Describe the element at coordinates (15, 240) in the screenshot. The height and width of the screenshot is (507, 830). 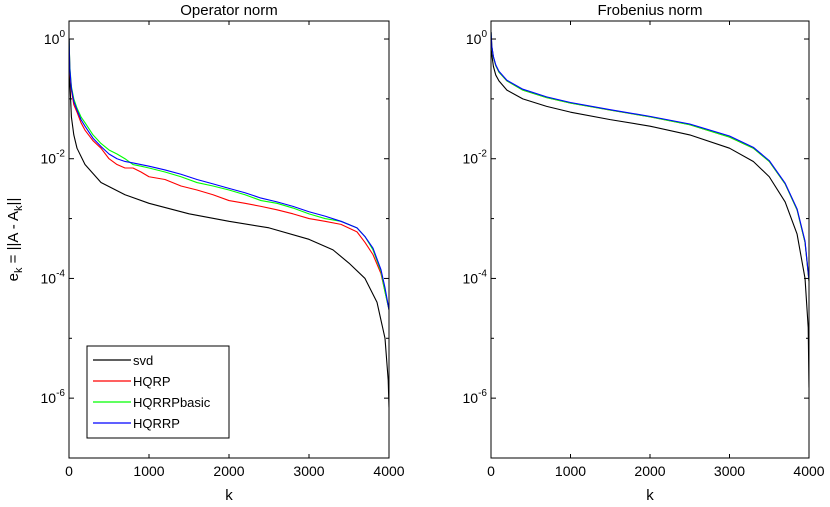
I see `y-axis-label: ek​ = ||A - Ak​||` at that location.